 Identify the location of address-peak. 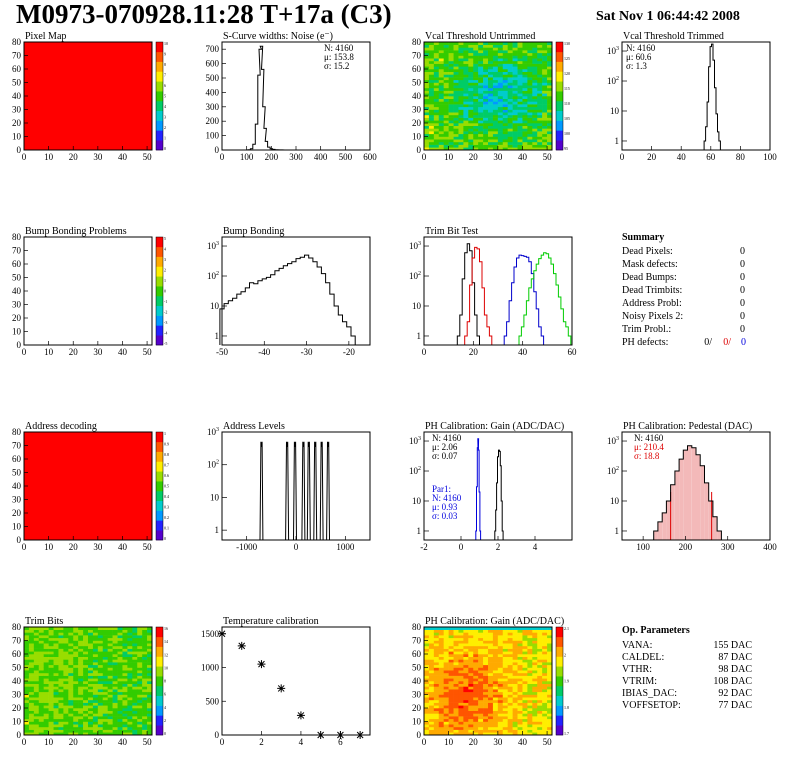
(328, 491).